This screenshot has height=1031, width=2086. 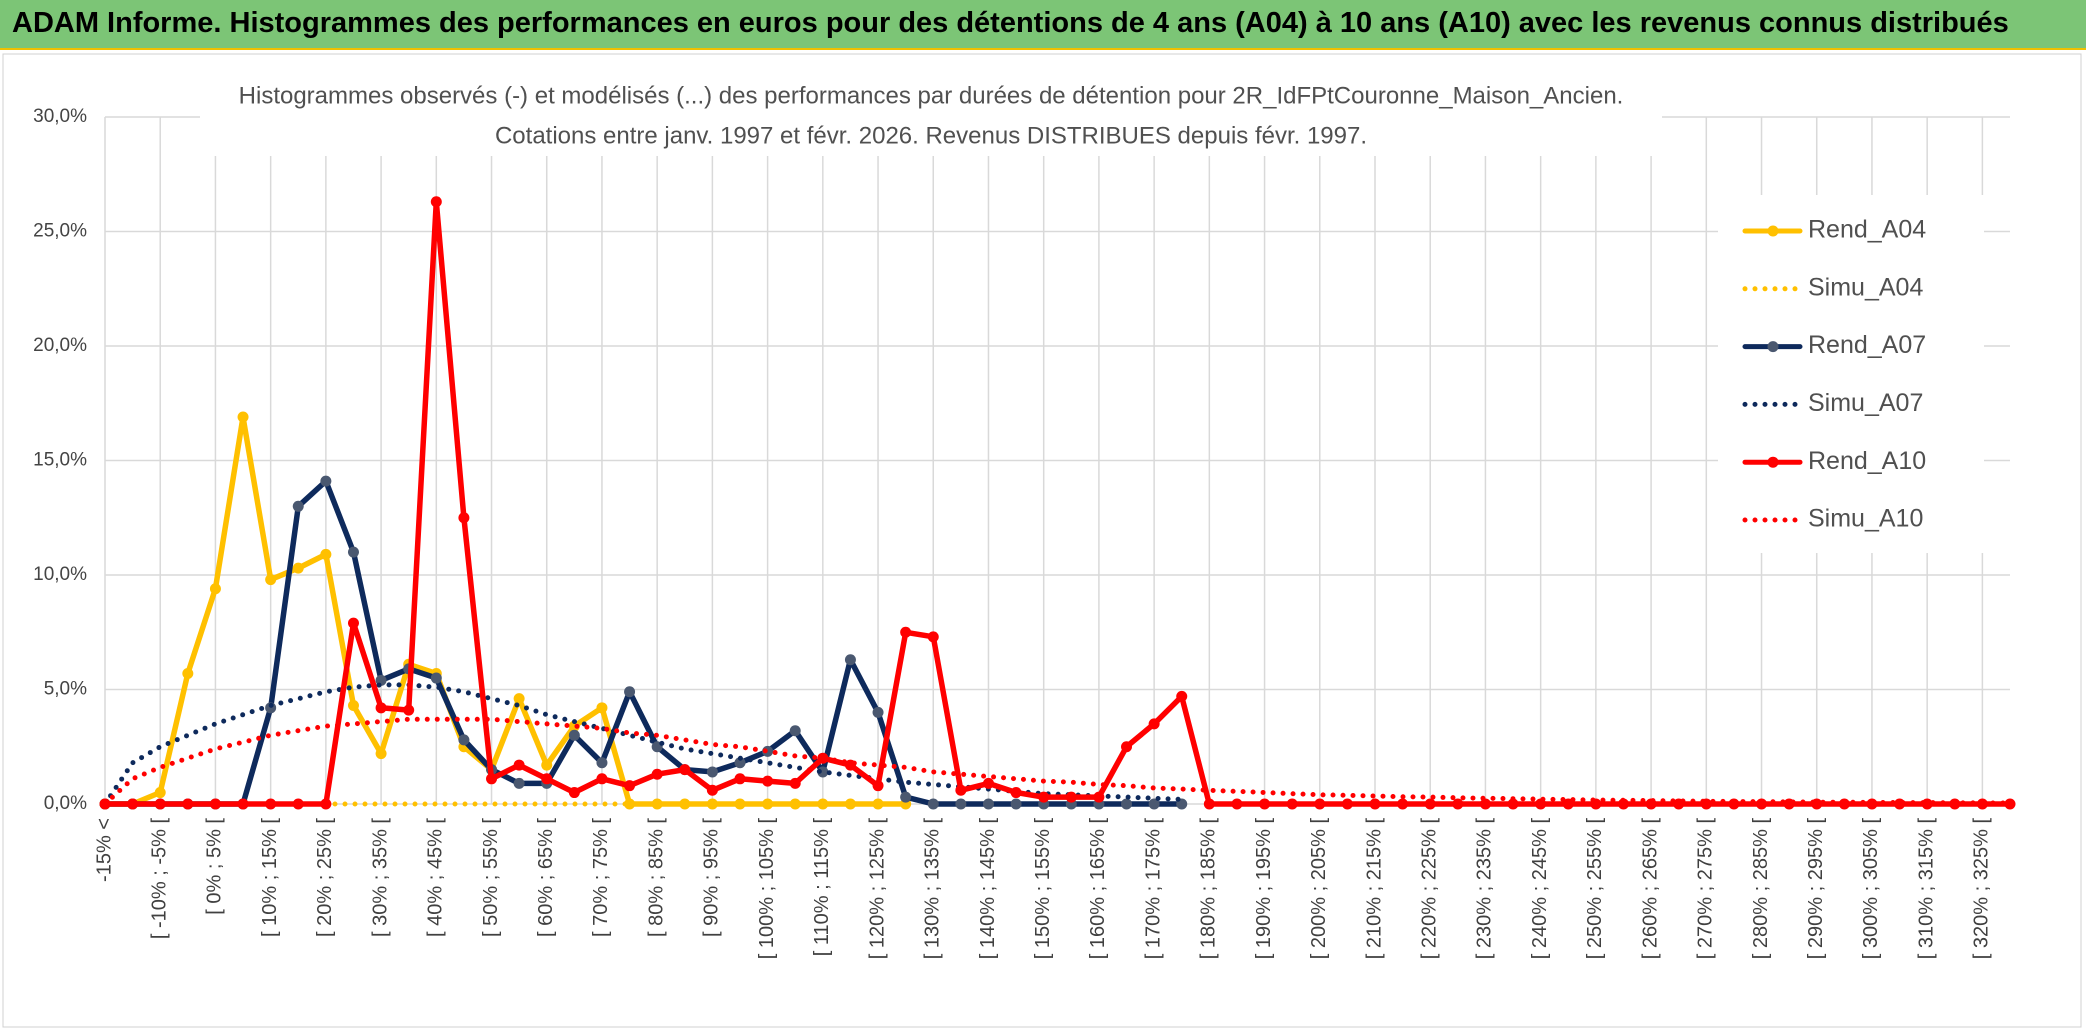 I want to click on x-tick-label: [ 0% ; 5% [, so click(x=215, y=866).